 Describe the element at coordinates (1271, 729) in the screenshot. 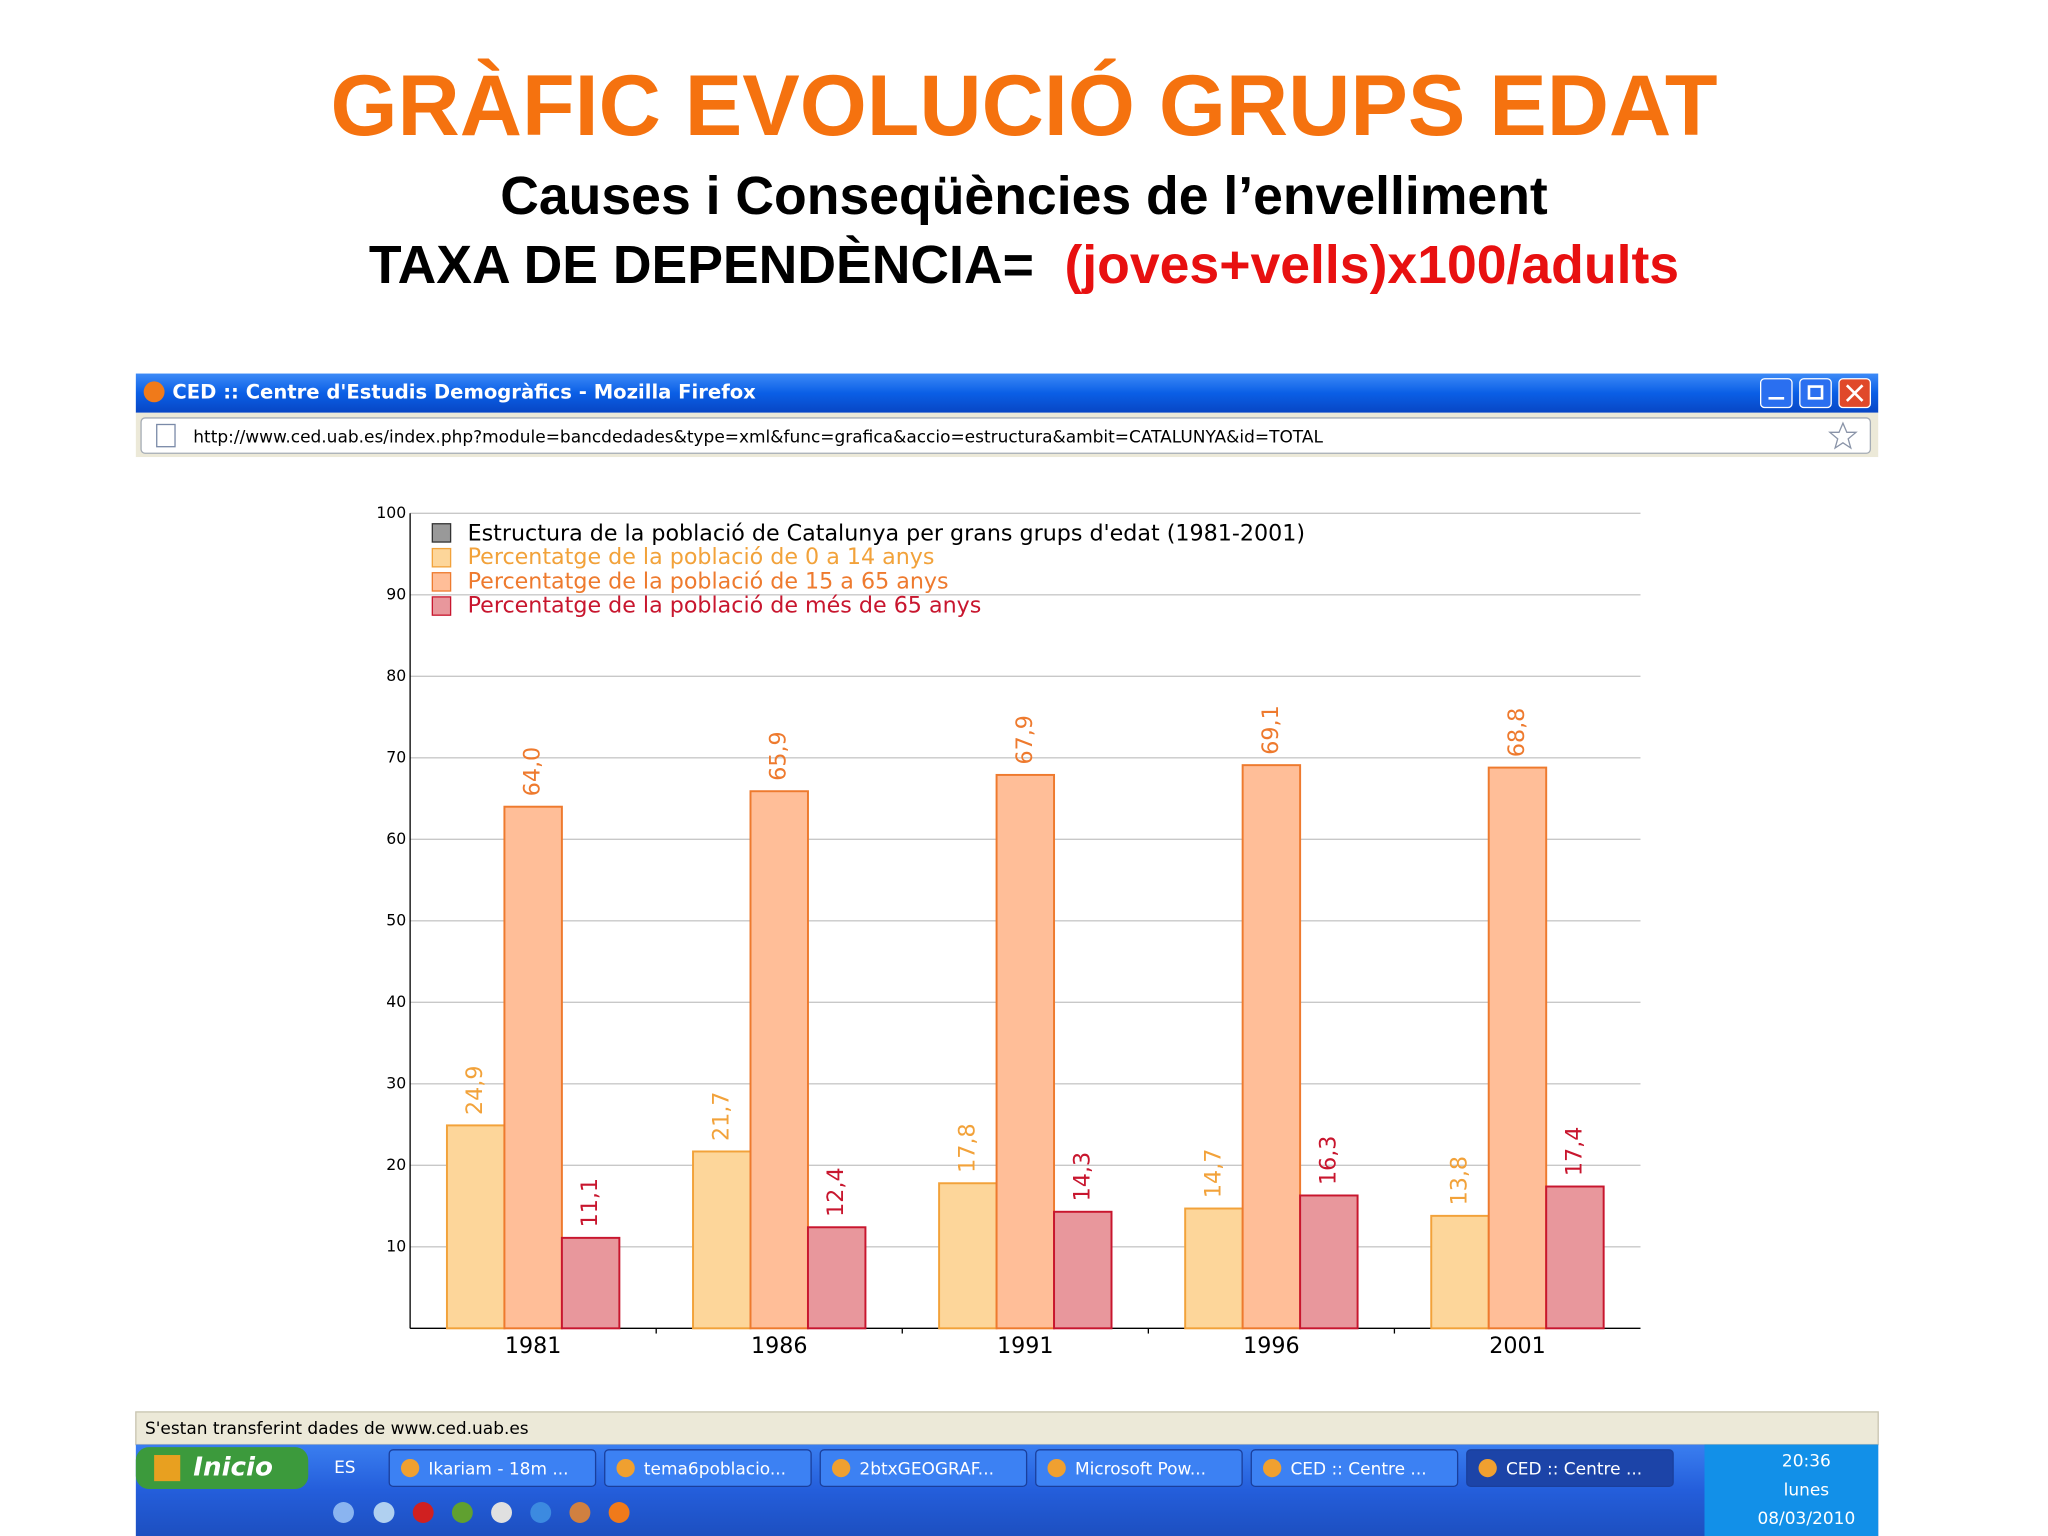

I see `value-label: 69,1` at that location.